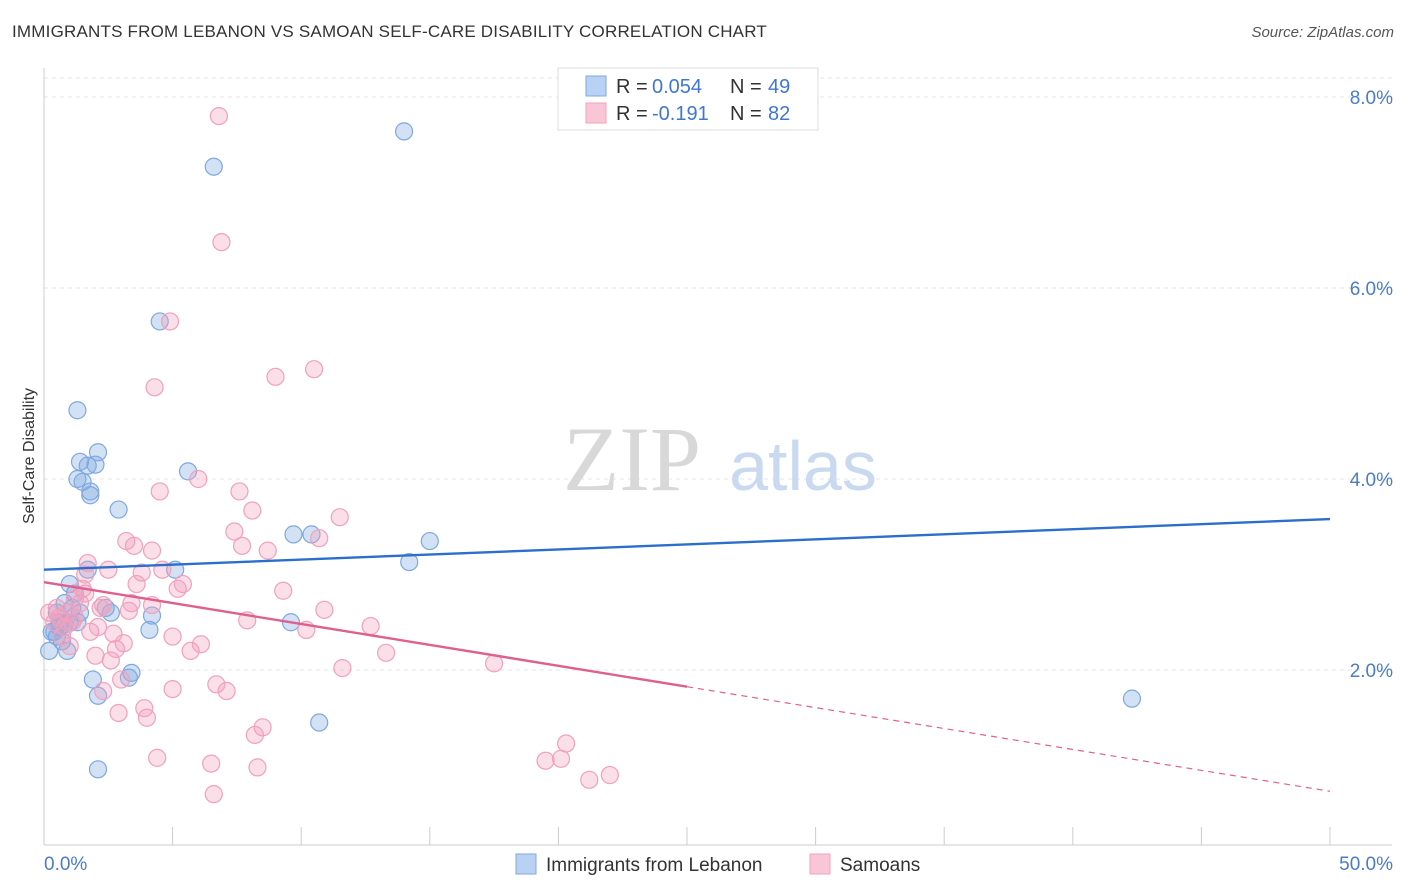 This screenshot has height=892, width=1406. What do you see at coordinates (29, 456) in the screenshot?
I see `y-axis-label: Self-Care Disability` at bounding box center [29, 456].